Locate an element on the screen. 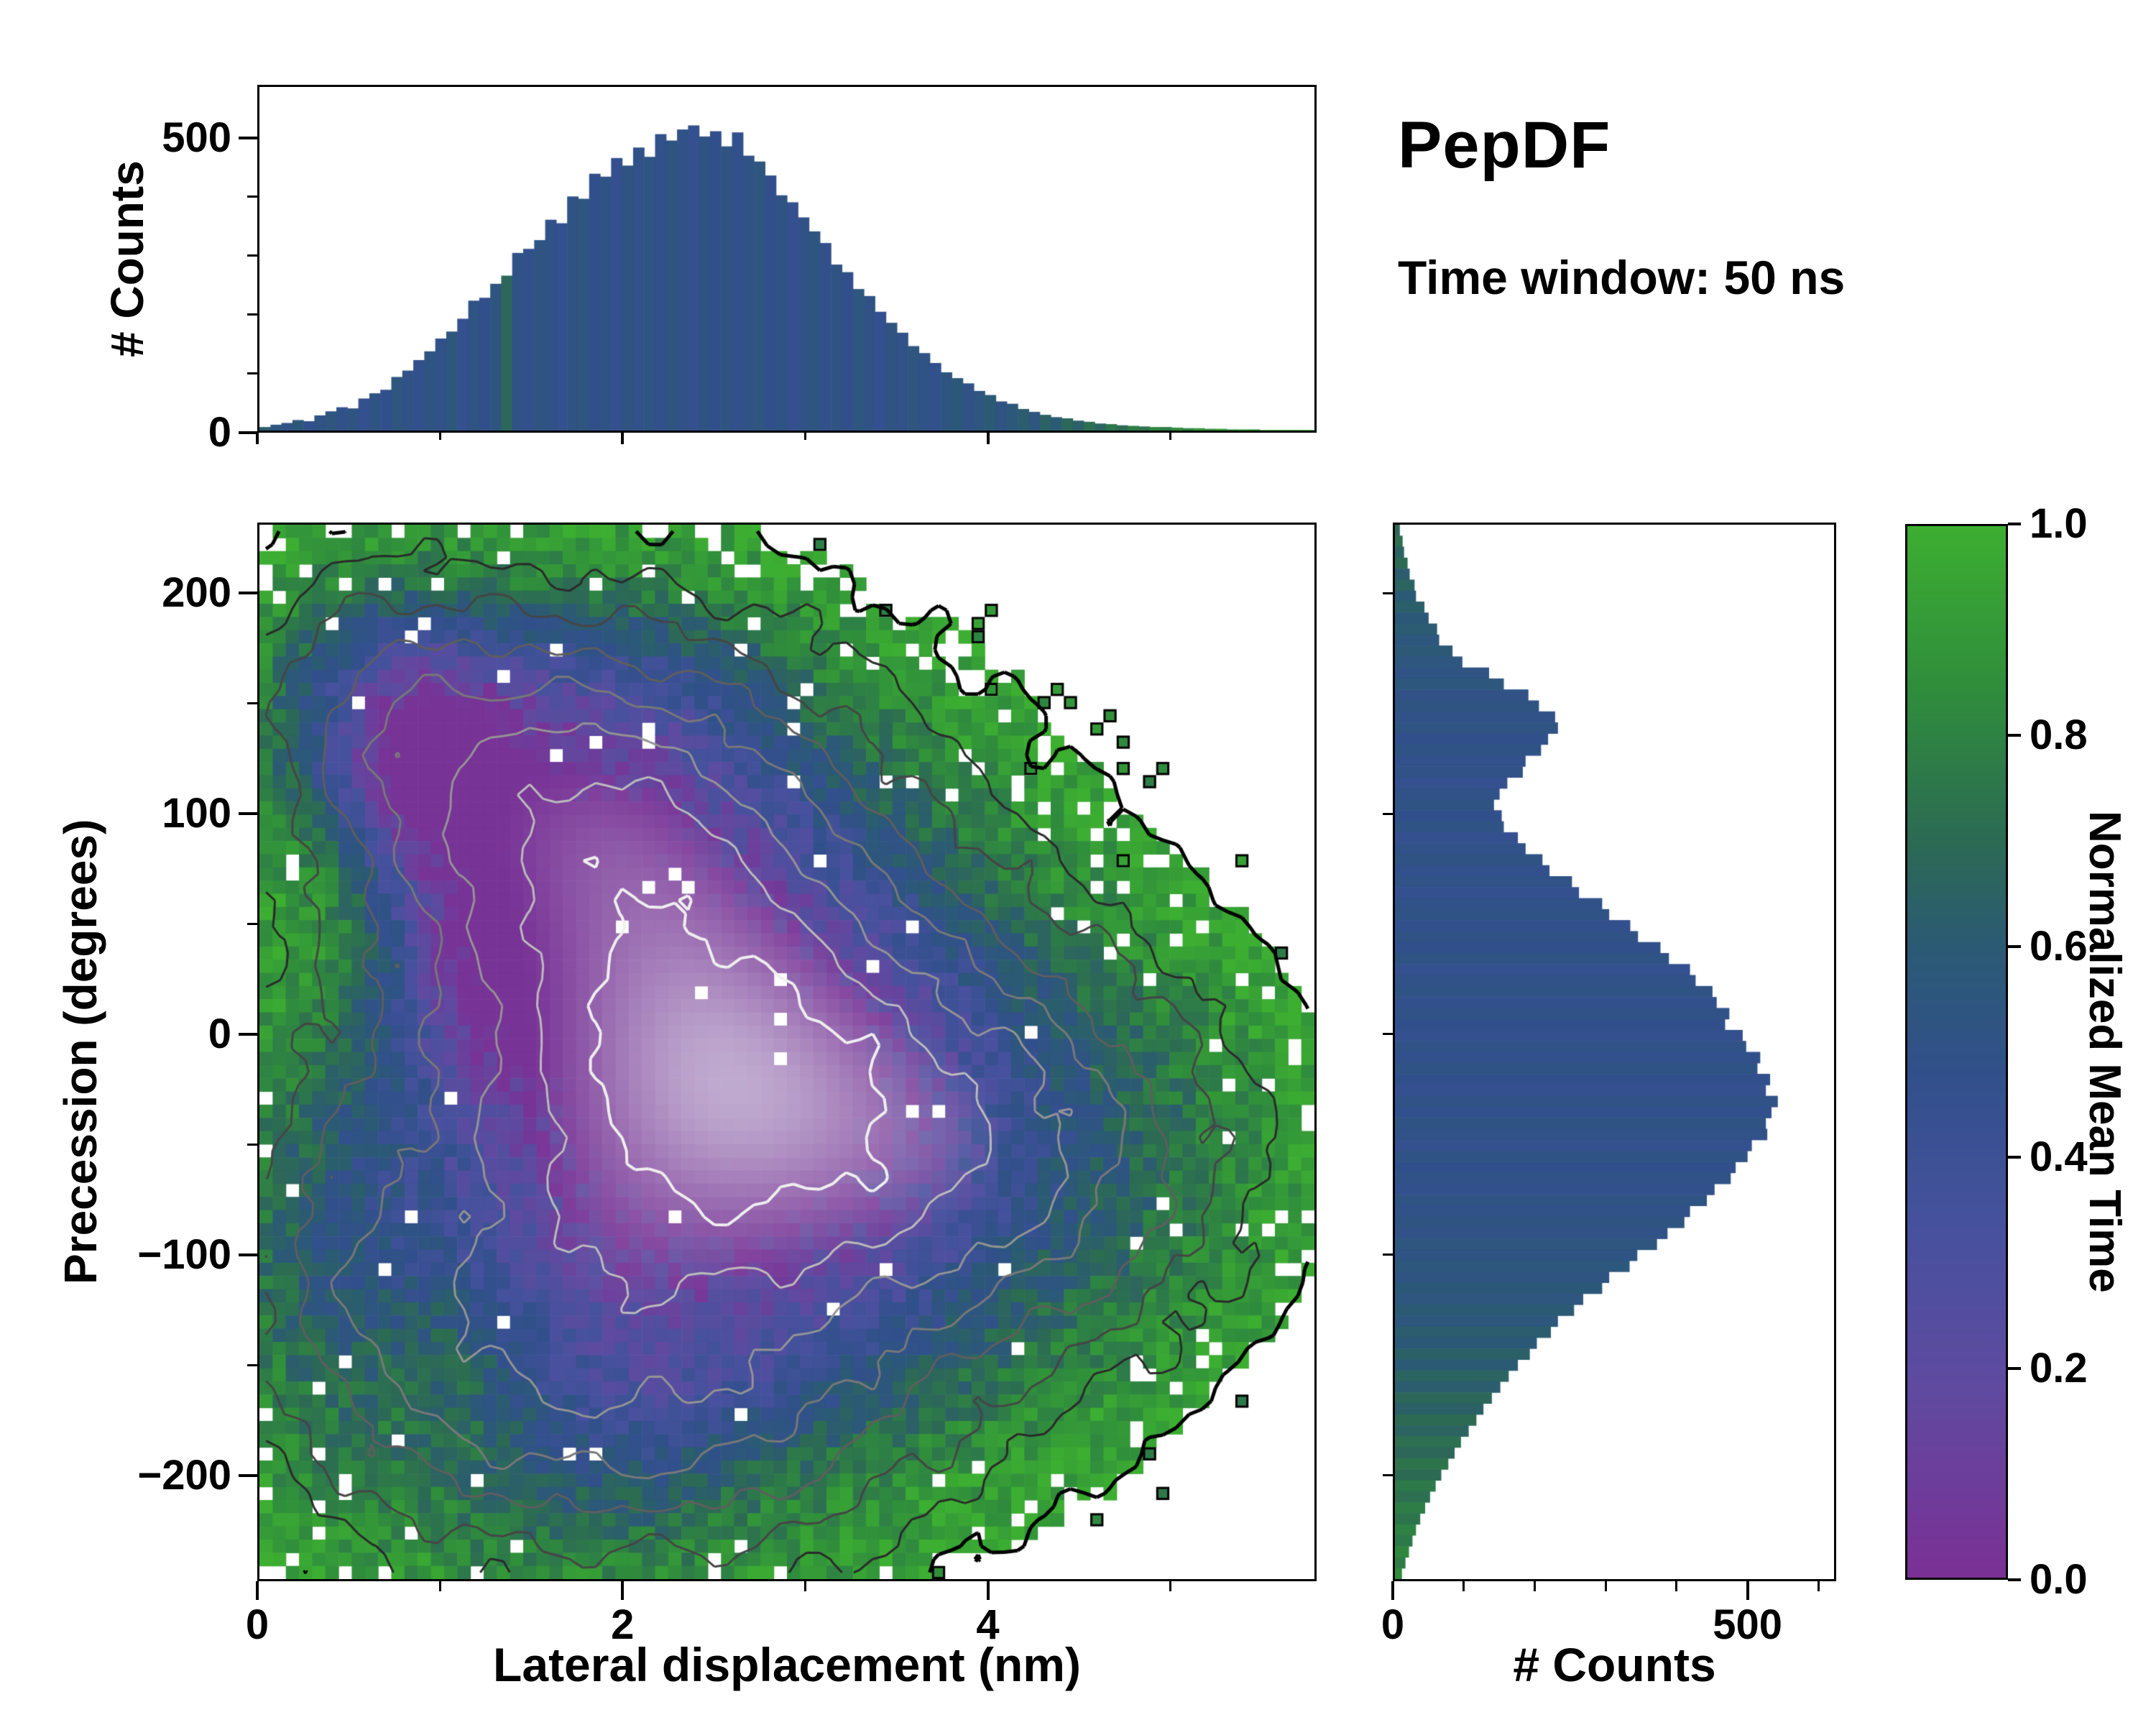 The width and height of the screenshot is (2156, 1725). main-y-tick-label: 200 is located at coordinates (196, 593).